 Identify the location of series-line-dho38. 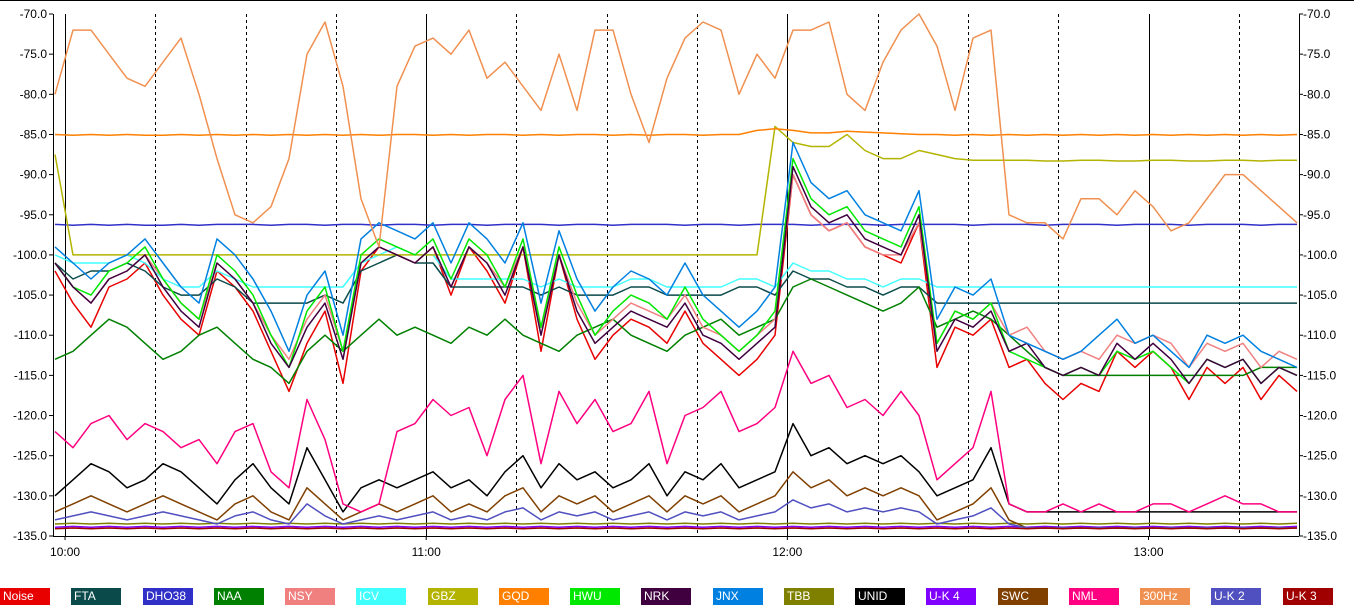
(675, 224).